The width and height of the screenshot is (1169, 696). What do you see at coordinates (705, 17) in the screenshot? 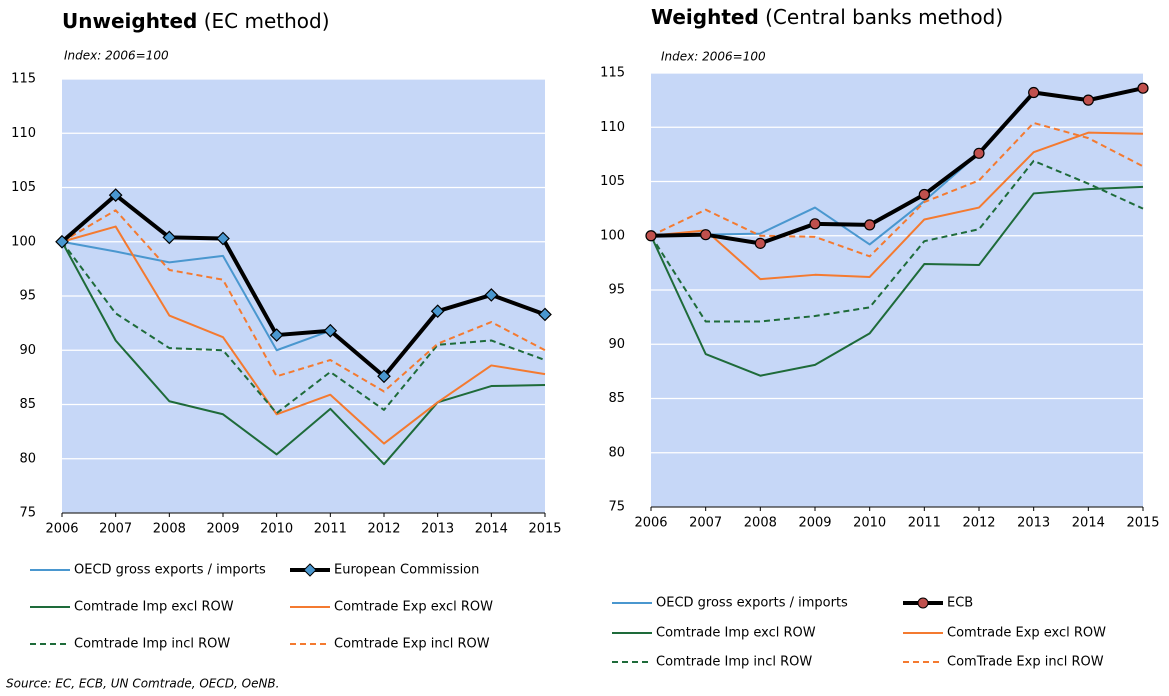
I see `chart-title-bold: Weighted` at bounding box center [705, 17].